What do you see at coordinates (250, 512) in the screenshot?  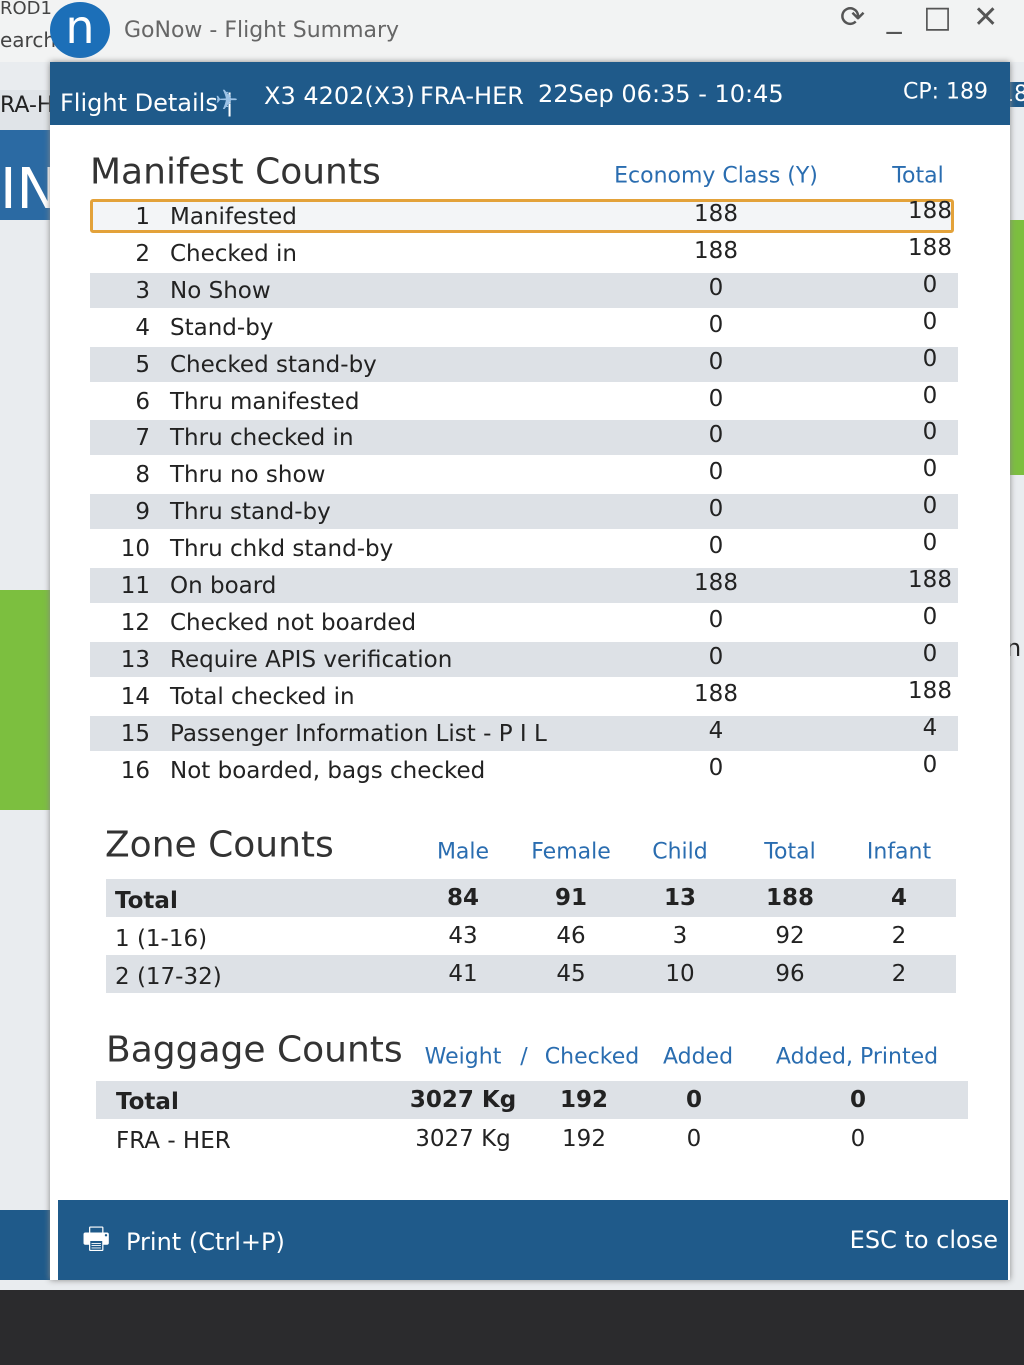 I see `row-label: Thru stand-by` at bounding box center [250, 512].